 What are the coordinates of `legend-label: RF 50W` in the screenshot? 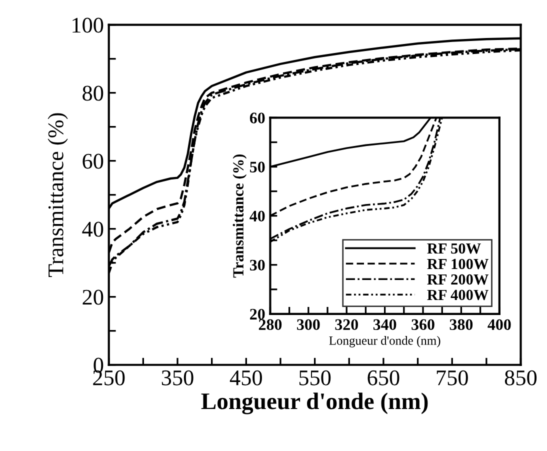 It's located at (454, 248).